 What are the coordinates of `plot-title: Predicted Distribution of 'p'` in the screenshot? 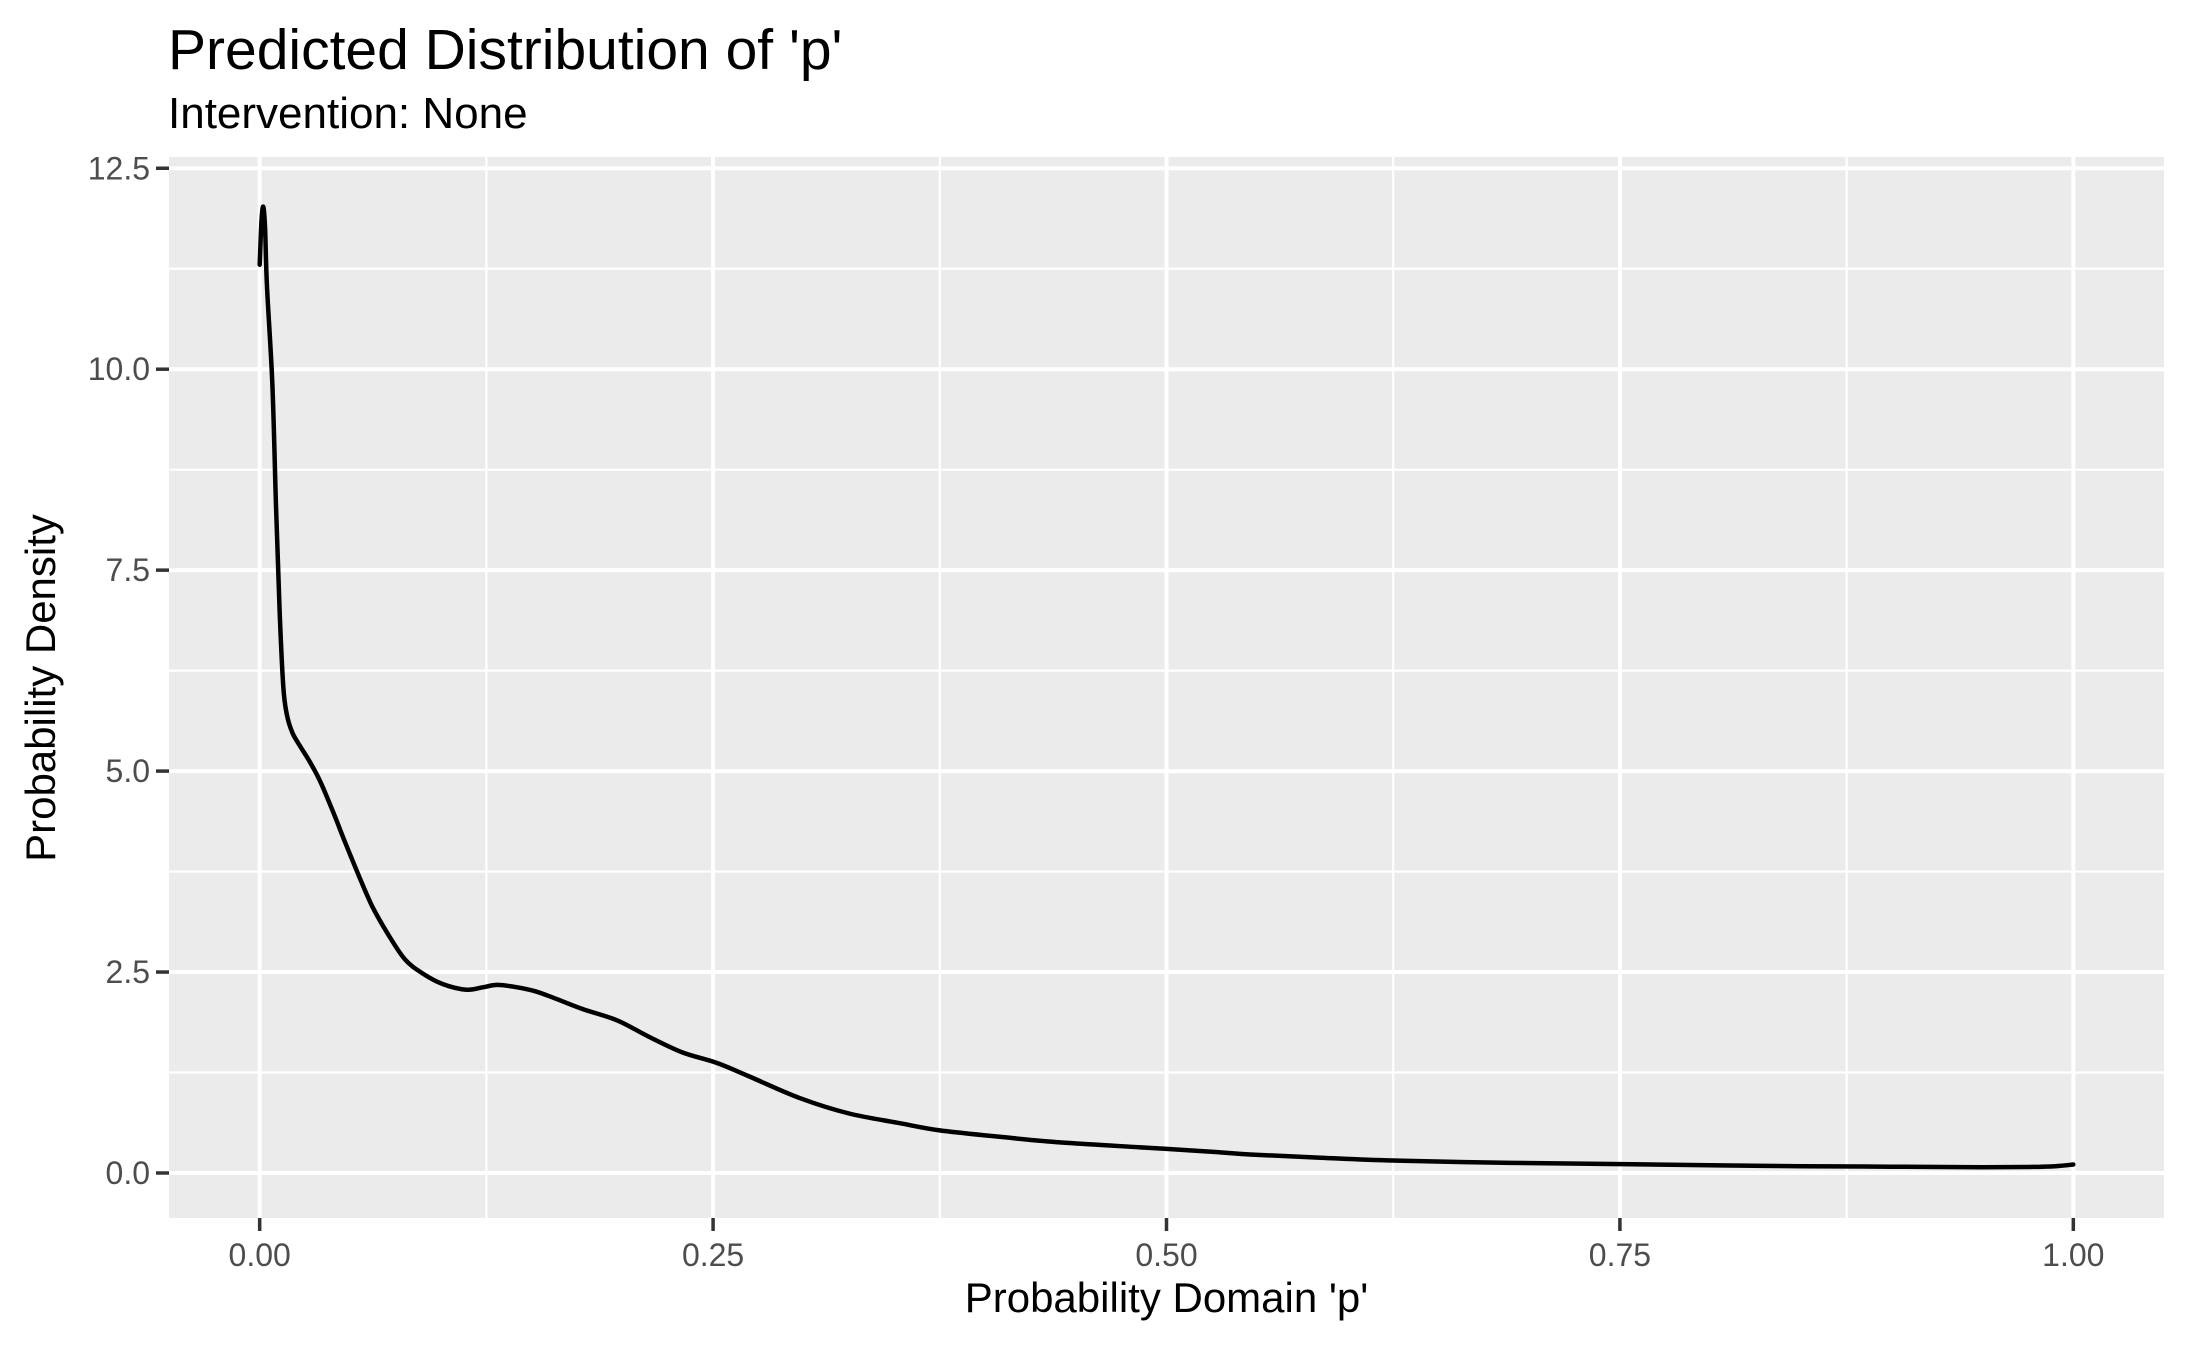 It's located at (505, 50).